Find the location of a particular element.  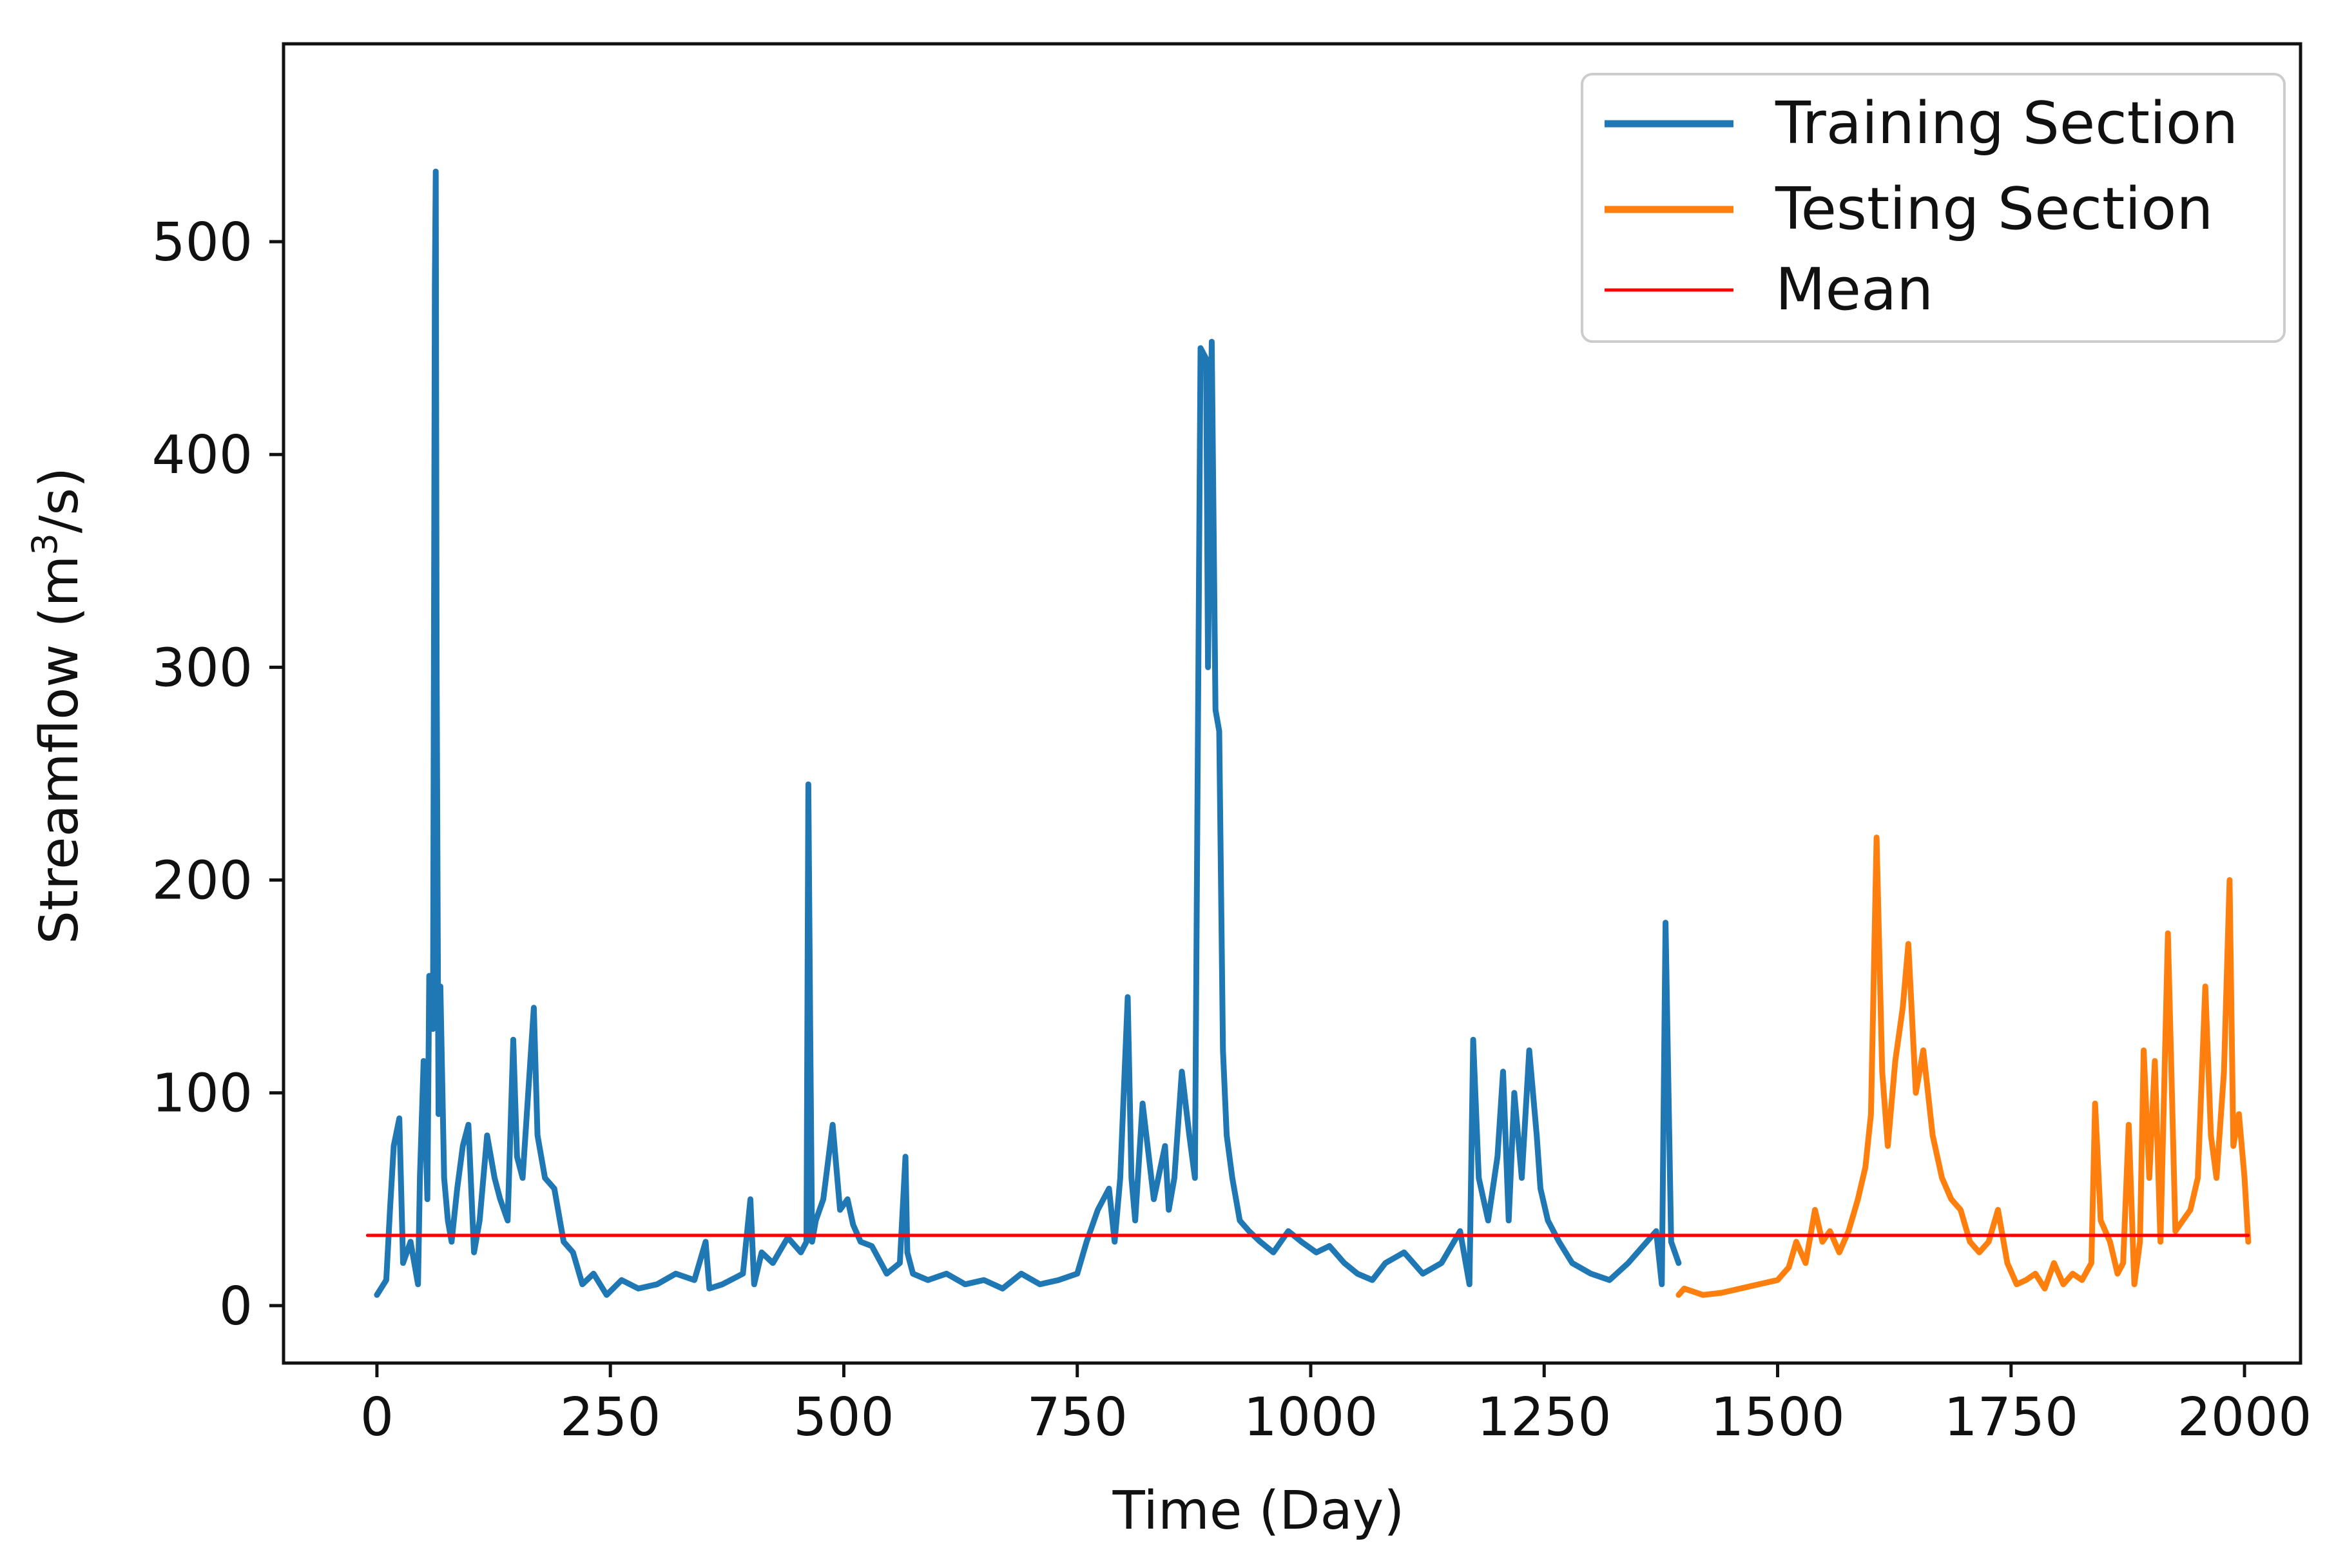

x-tick-label: 250 is located at coordinates (611, 1417).